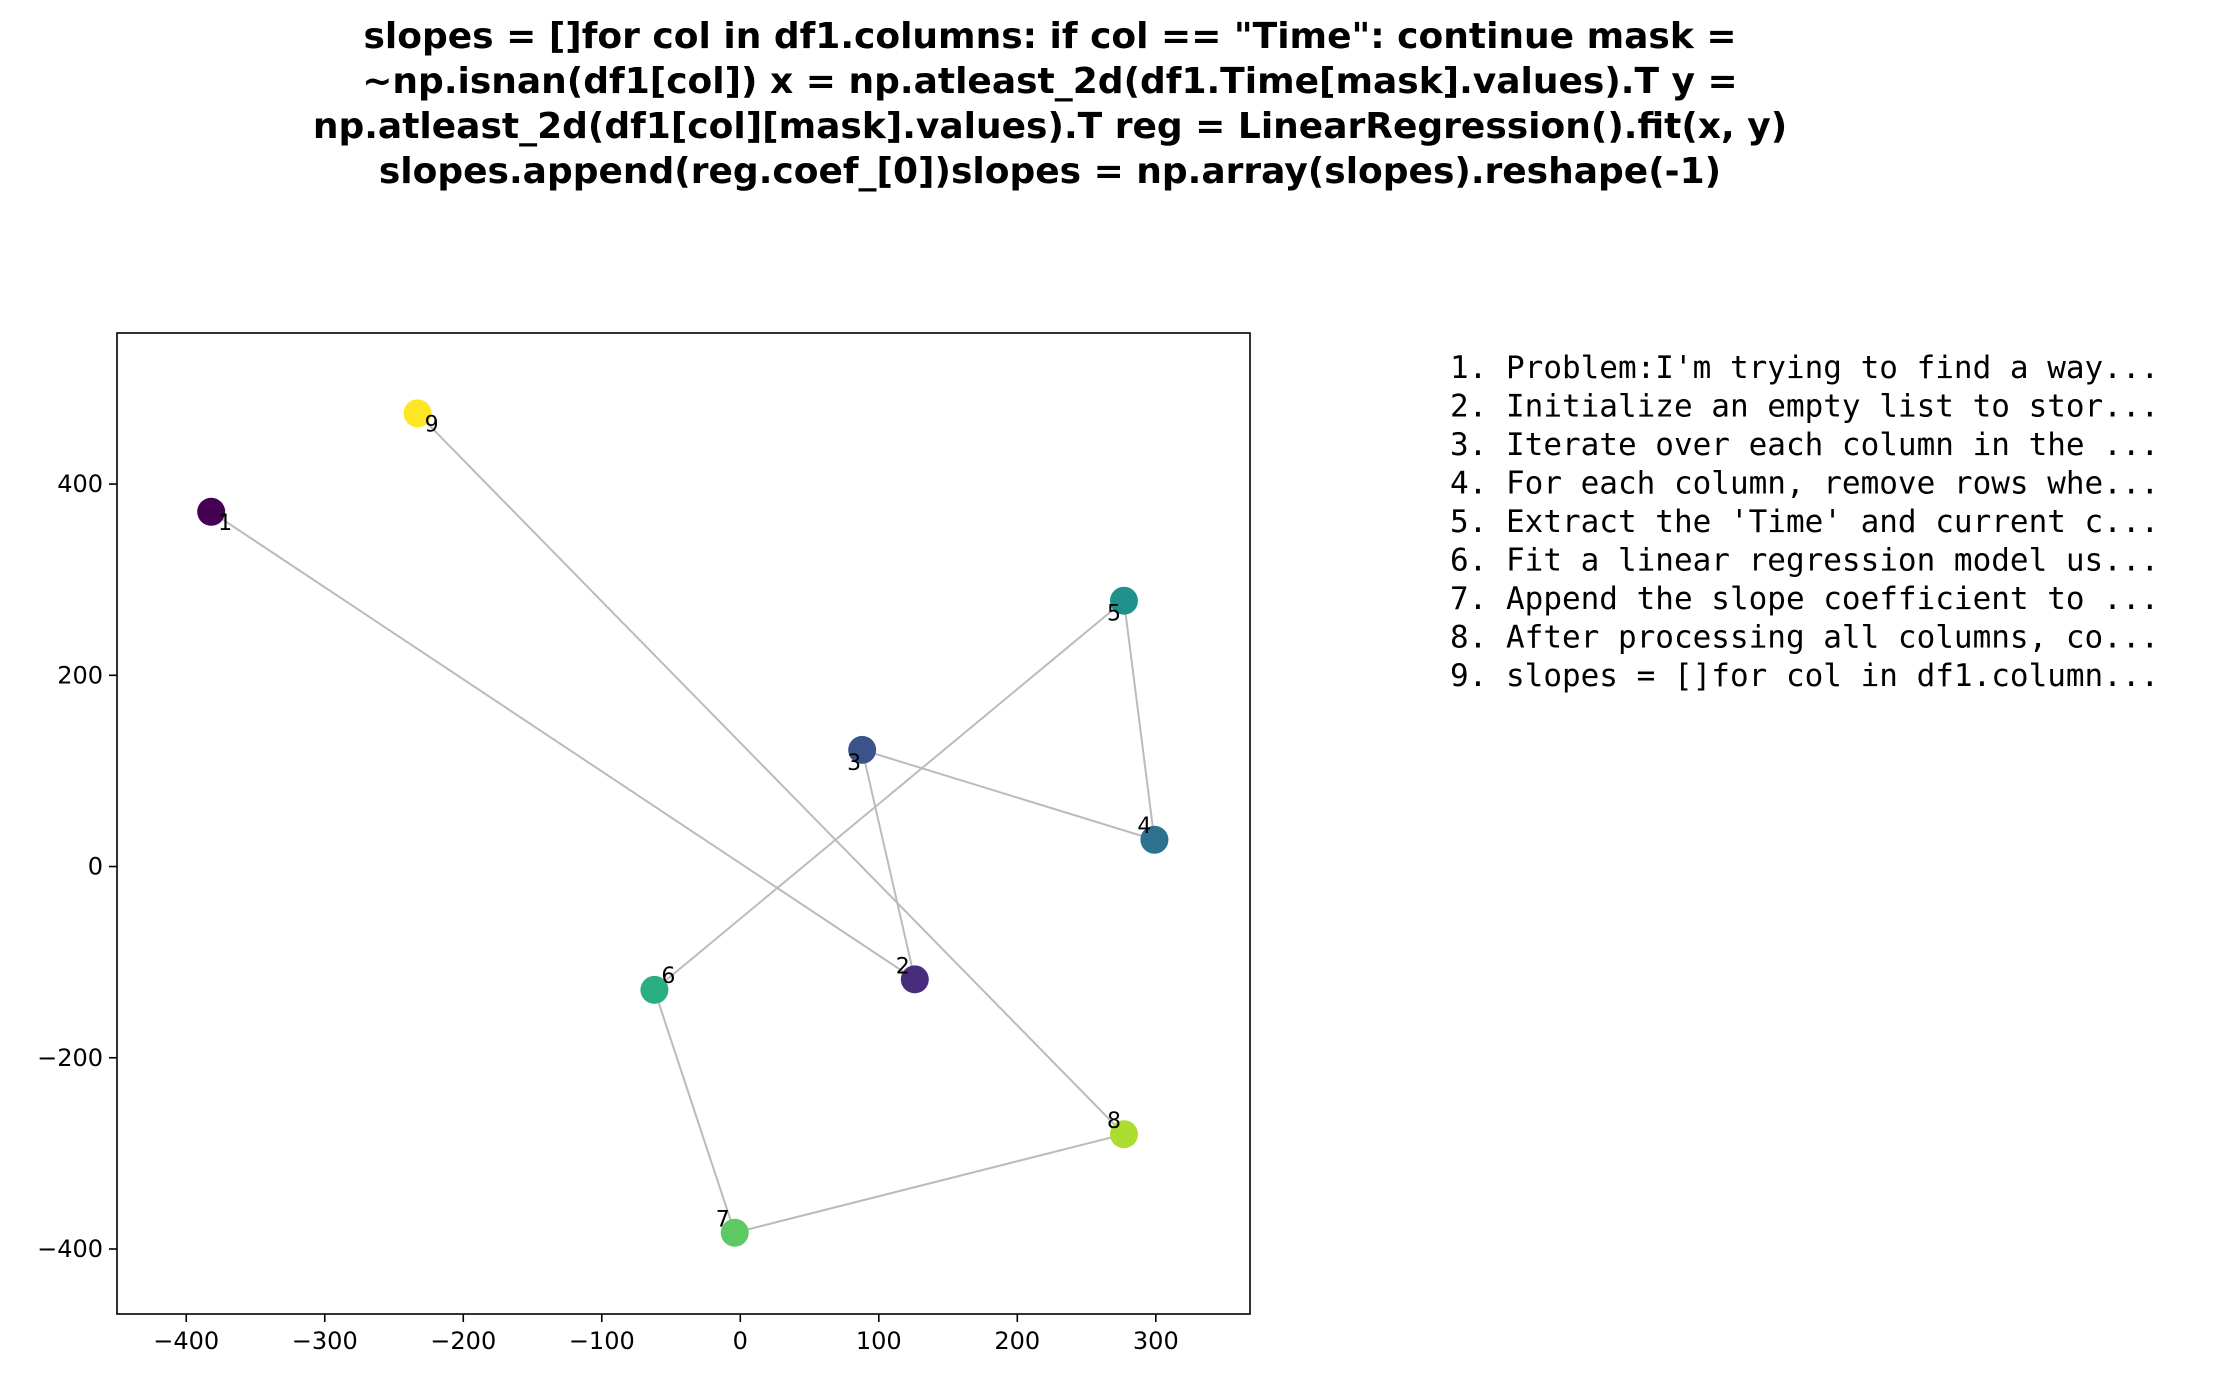 This screenshot has height=1375, width=2228. Describe the element at coordinates (740, 1341) in the screenshot. I see `x-tick-label: 0` at that location.